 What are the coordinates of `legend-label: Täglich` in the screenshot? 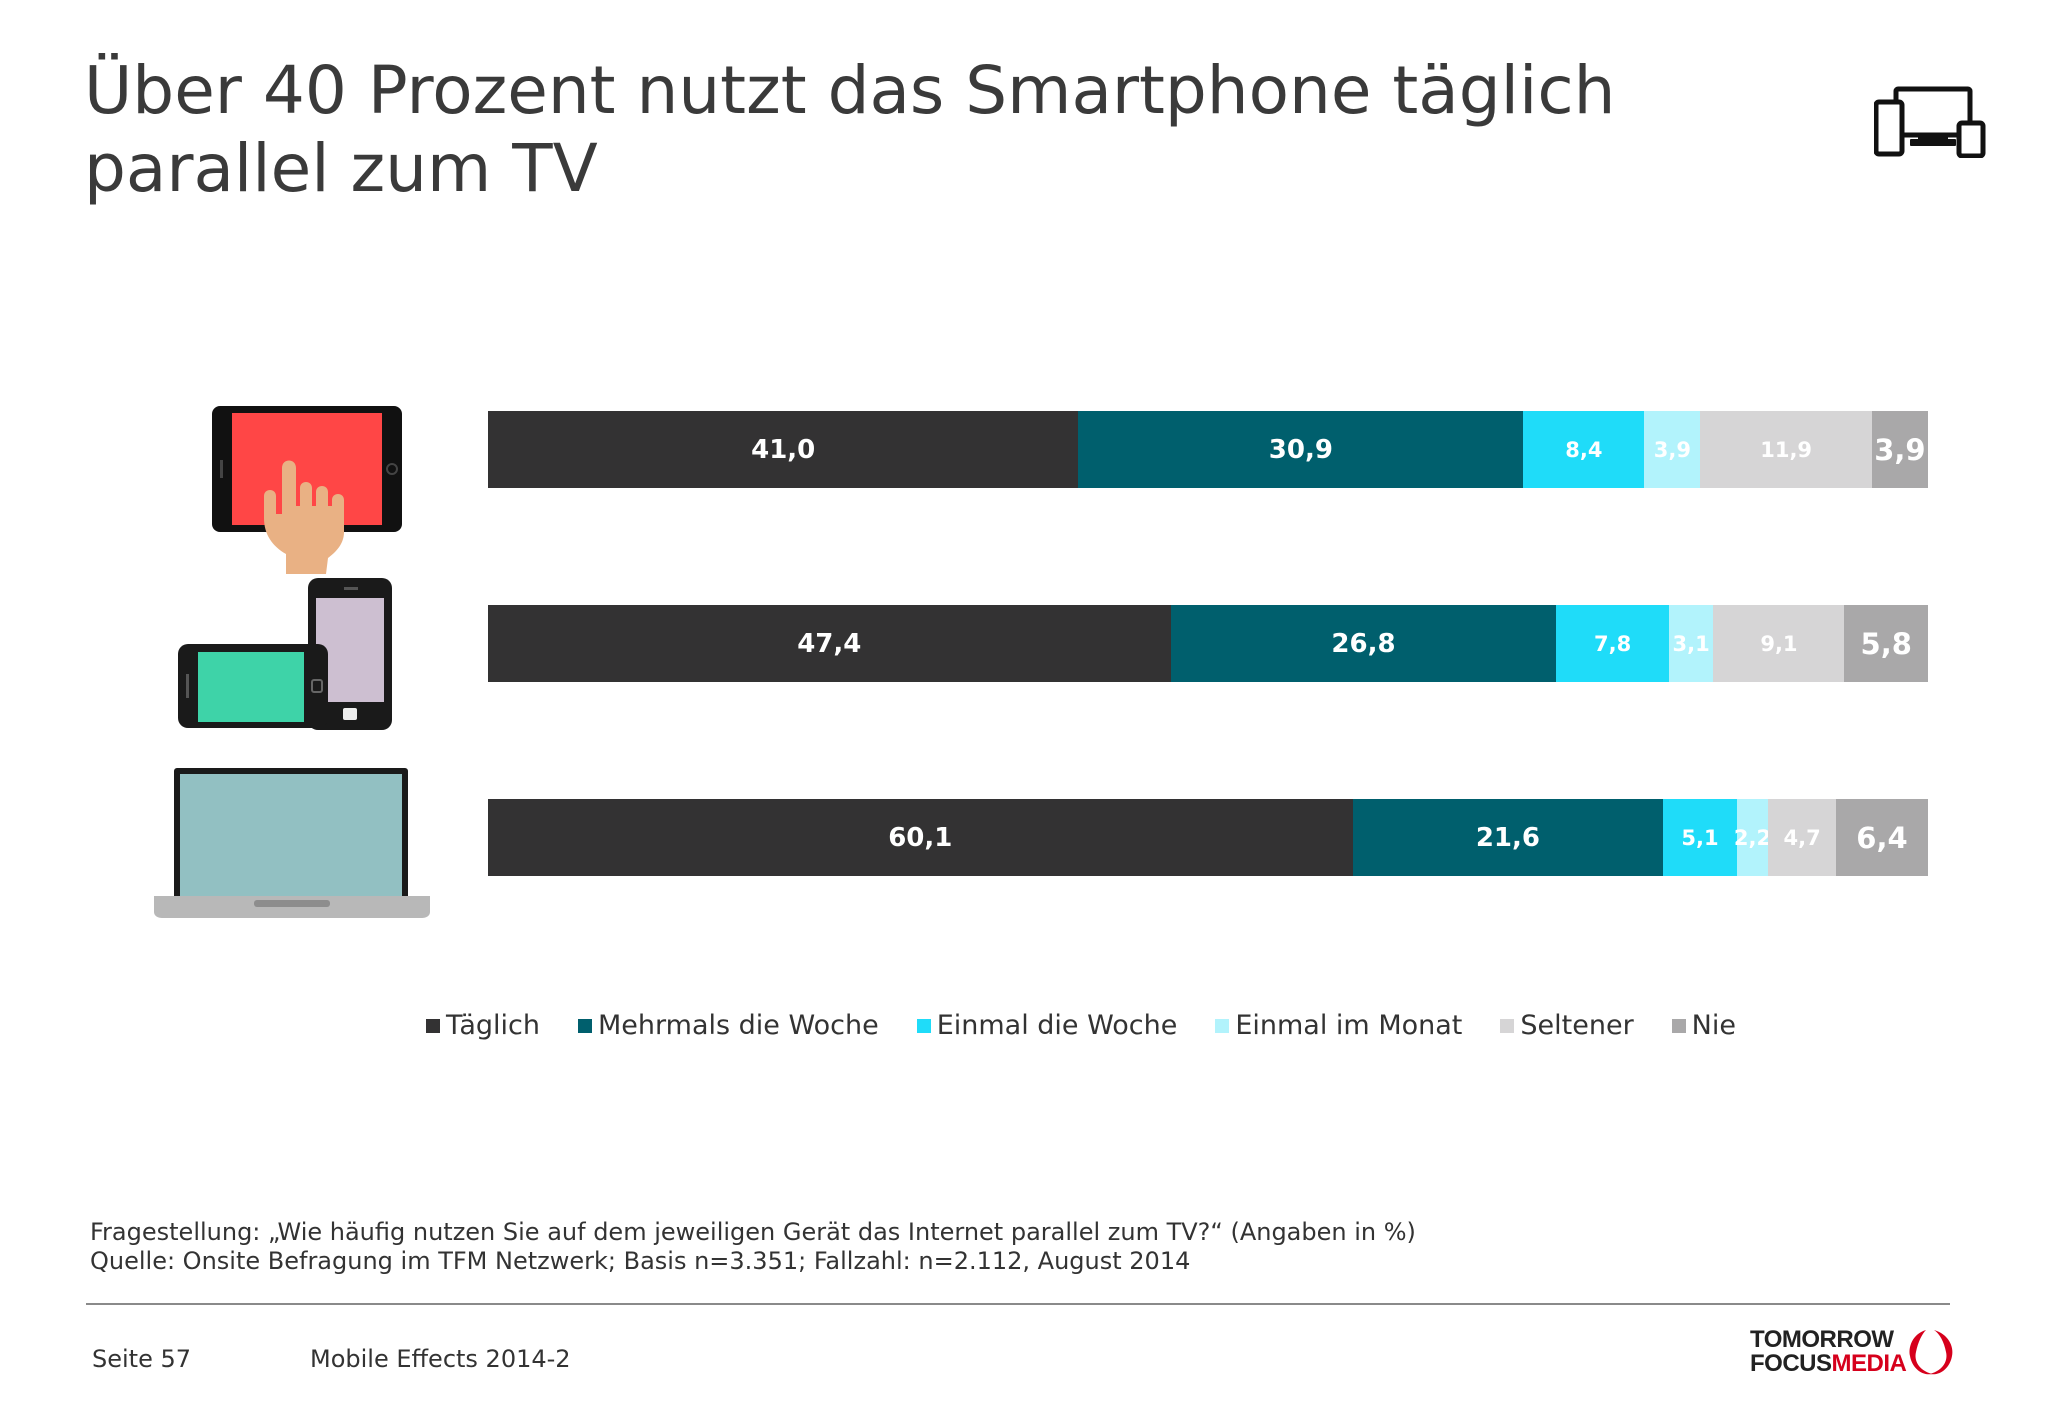 It's located at (493, 1025).